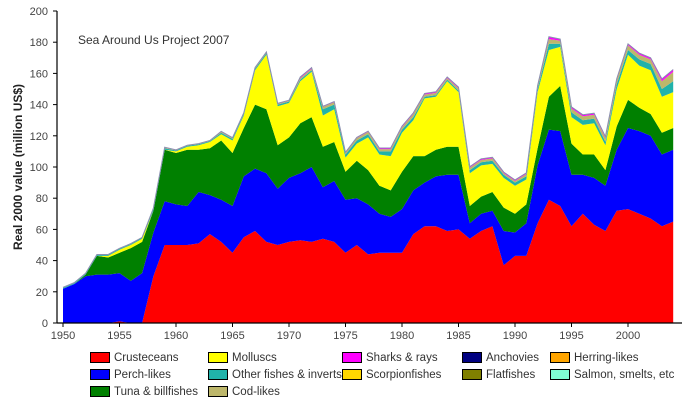  Describe the element at coordinates (232, 336) in the screenshot. I see `x-tick-label: 1965` at that location.